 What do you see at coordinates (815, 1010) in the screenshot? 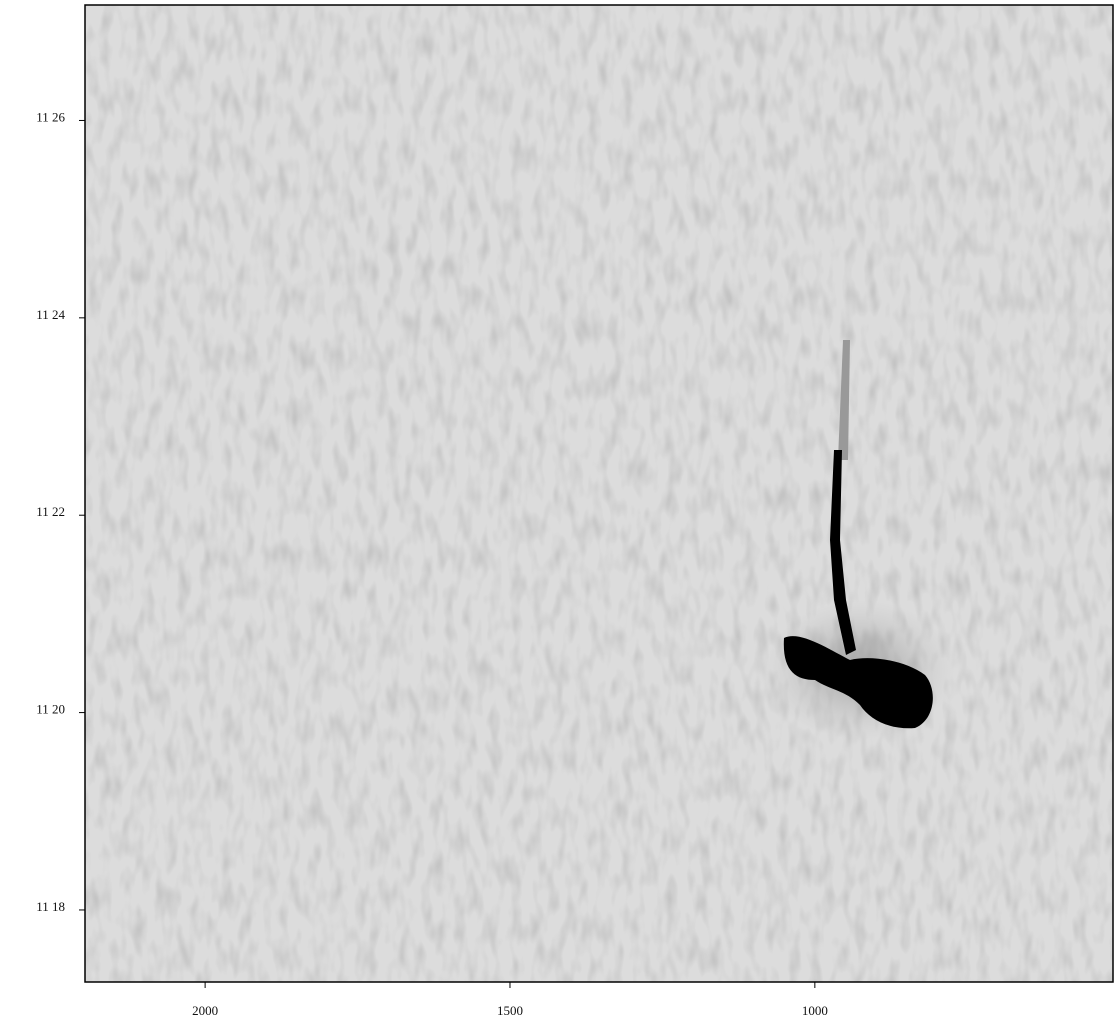
I see `x-tick-label: 1000` at bounding box center [815, 1010].